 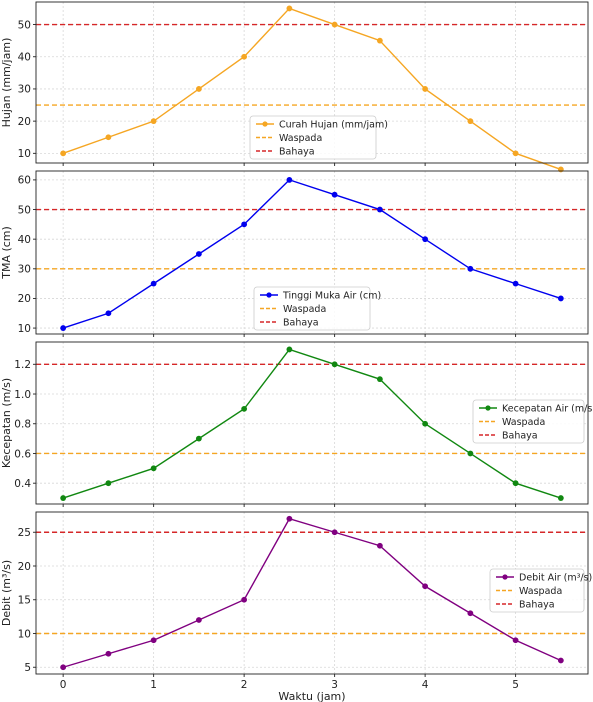 I want to click on y-tick-label: 60, so click(x=24, y=181).